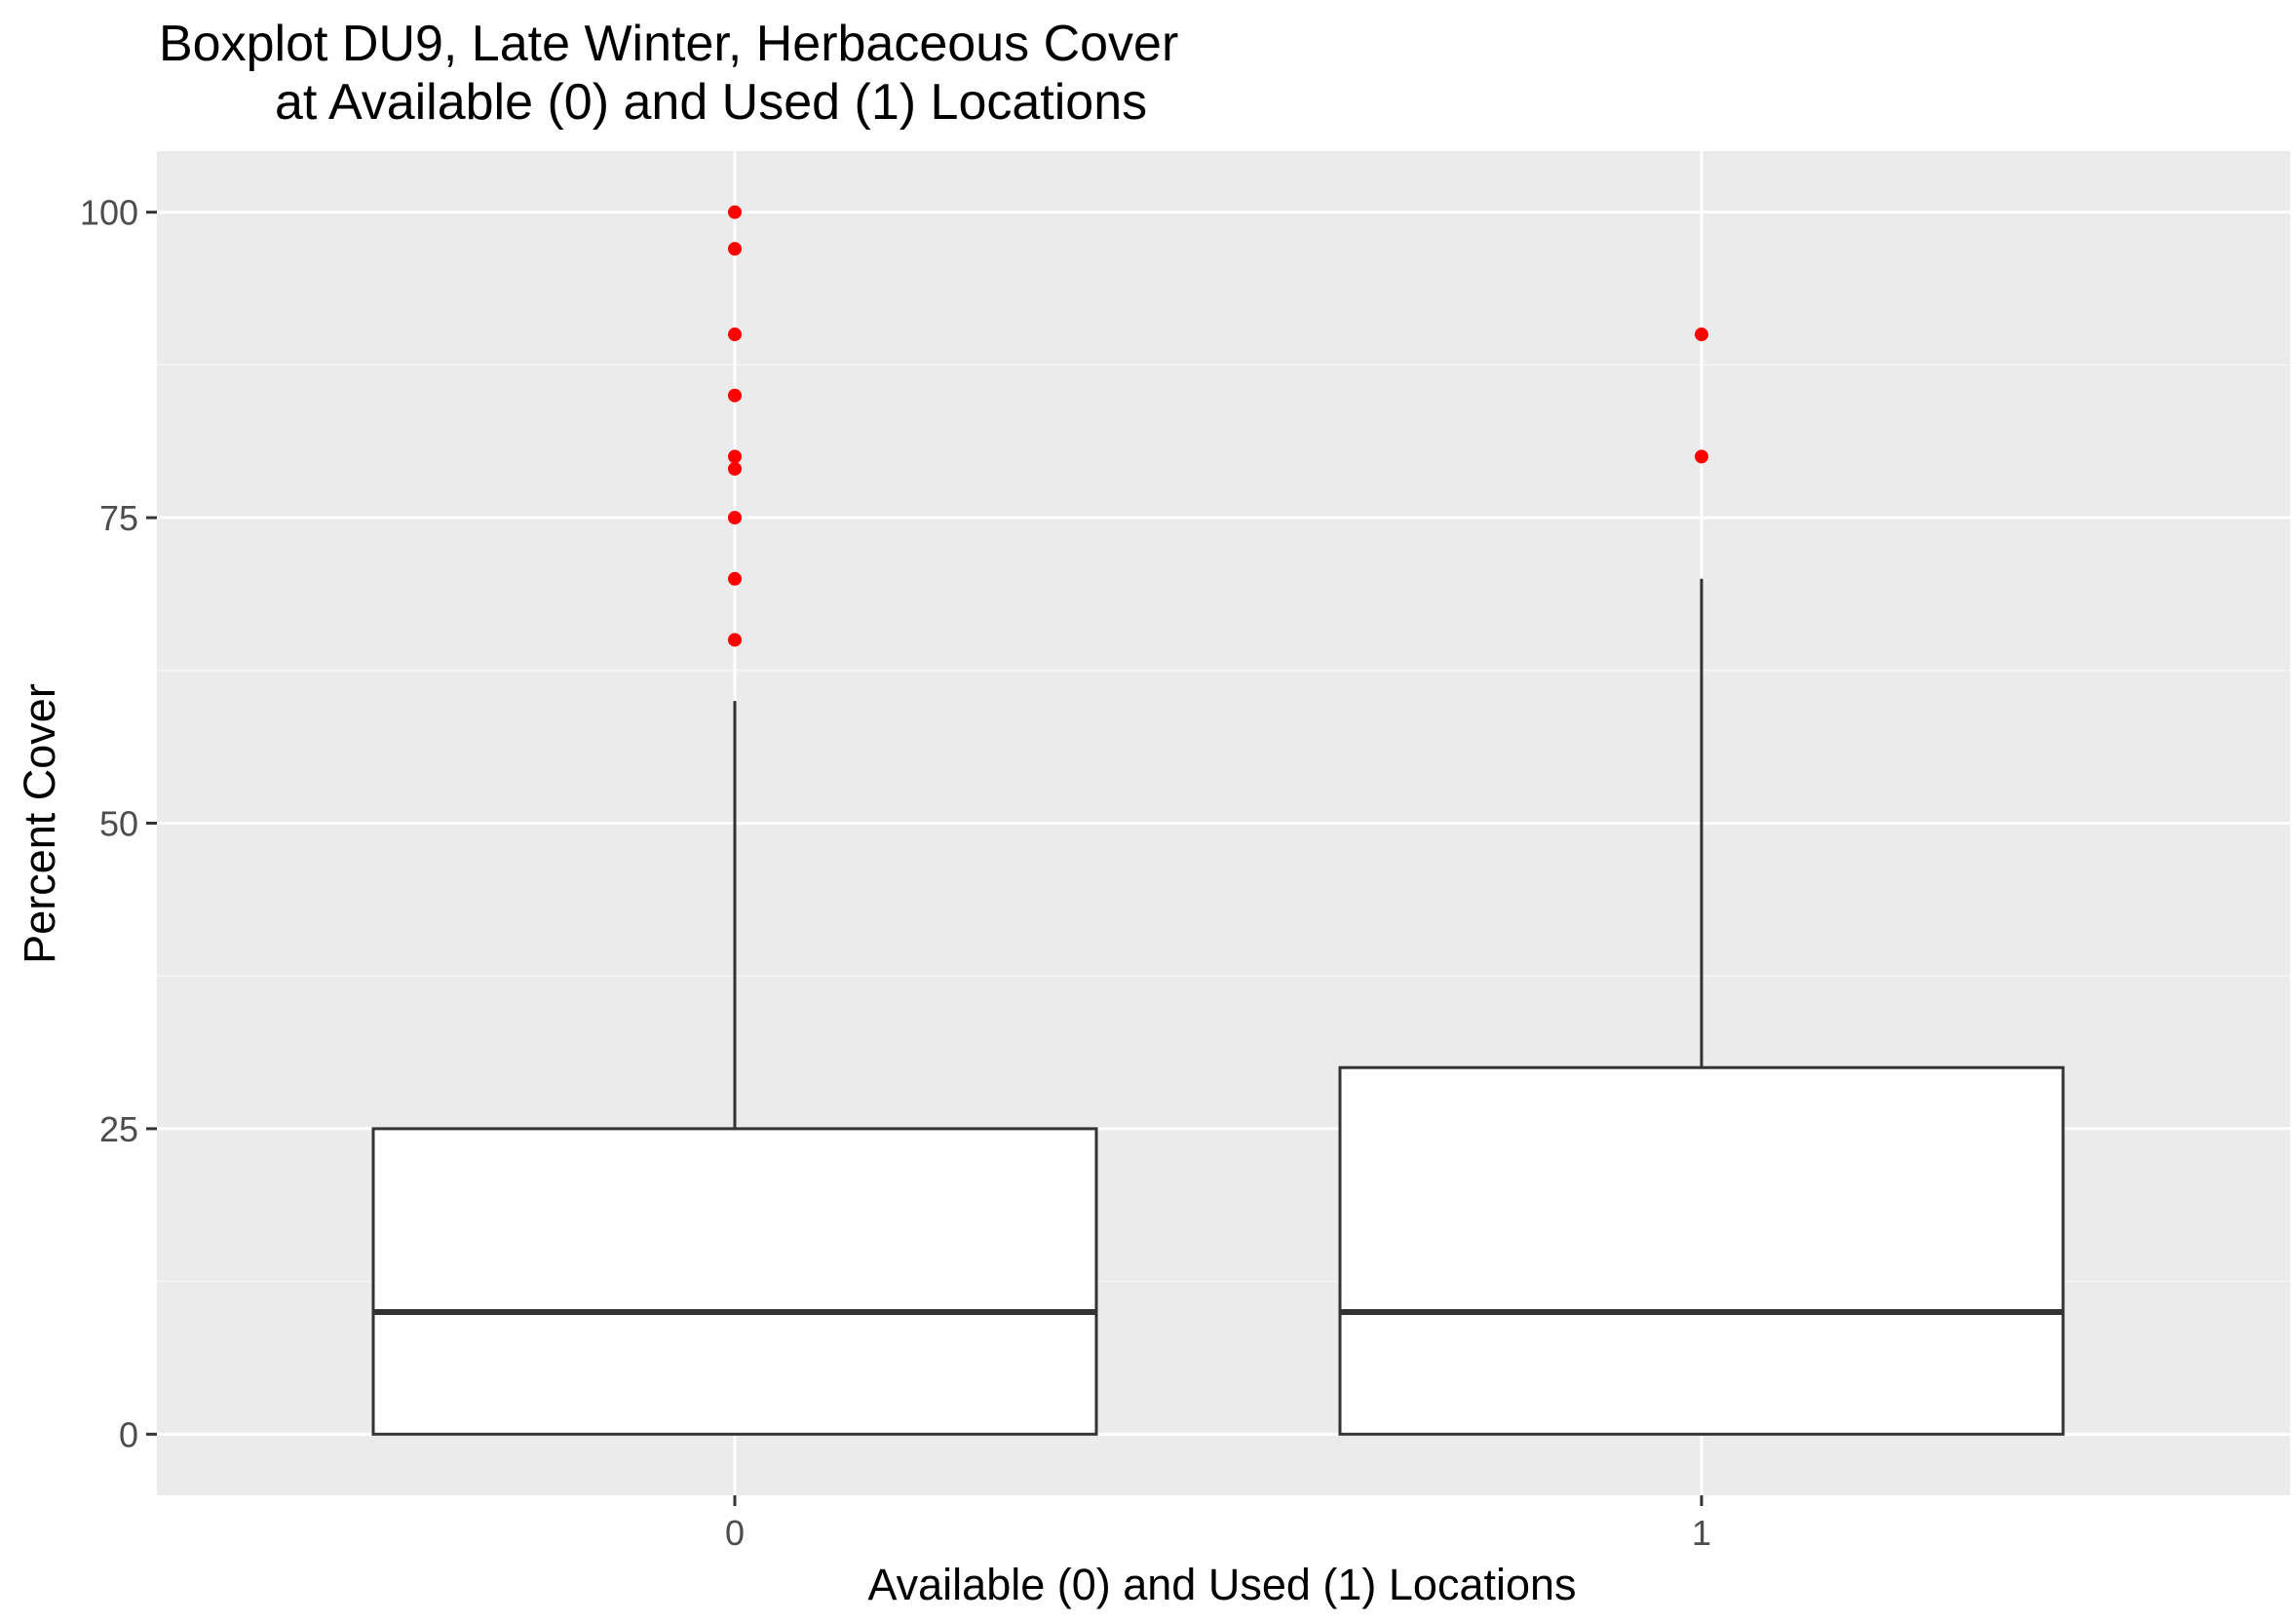 This screenshot has height=1623, width=2296. Describe the element at coordinates (128, 1434) in the screenshot. I see `y-tick-label: 0` at that location.